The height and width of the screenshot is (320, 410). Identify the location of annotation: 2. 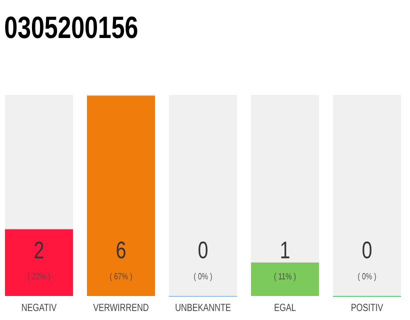
(39, 250).